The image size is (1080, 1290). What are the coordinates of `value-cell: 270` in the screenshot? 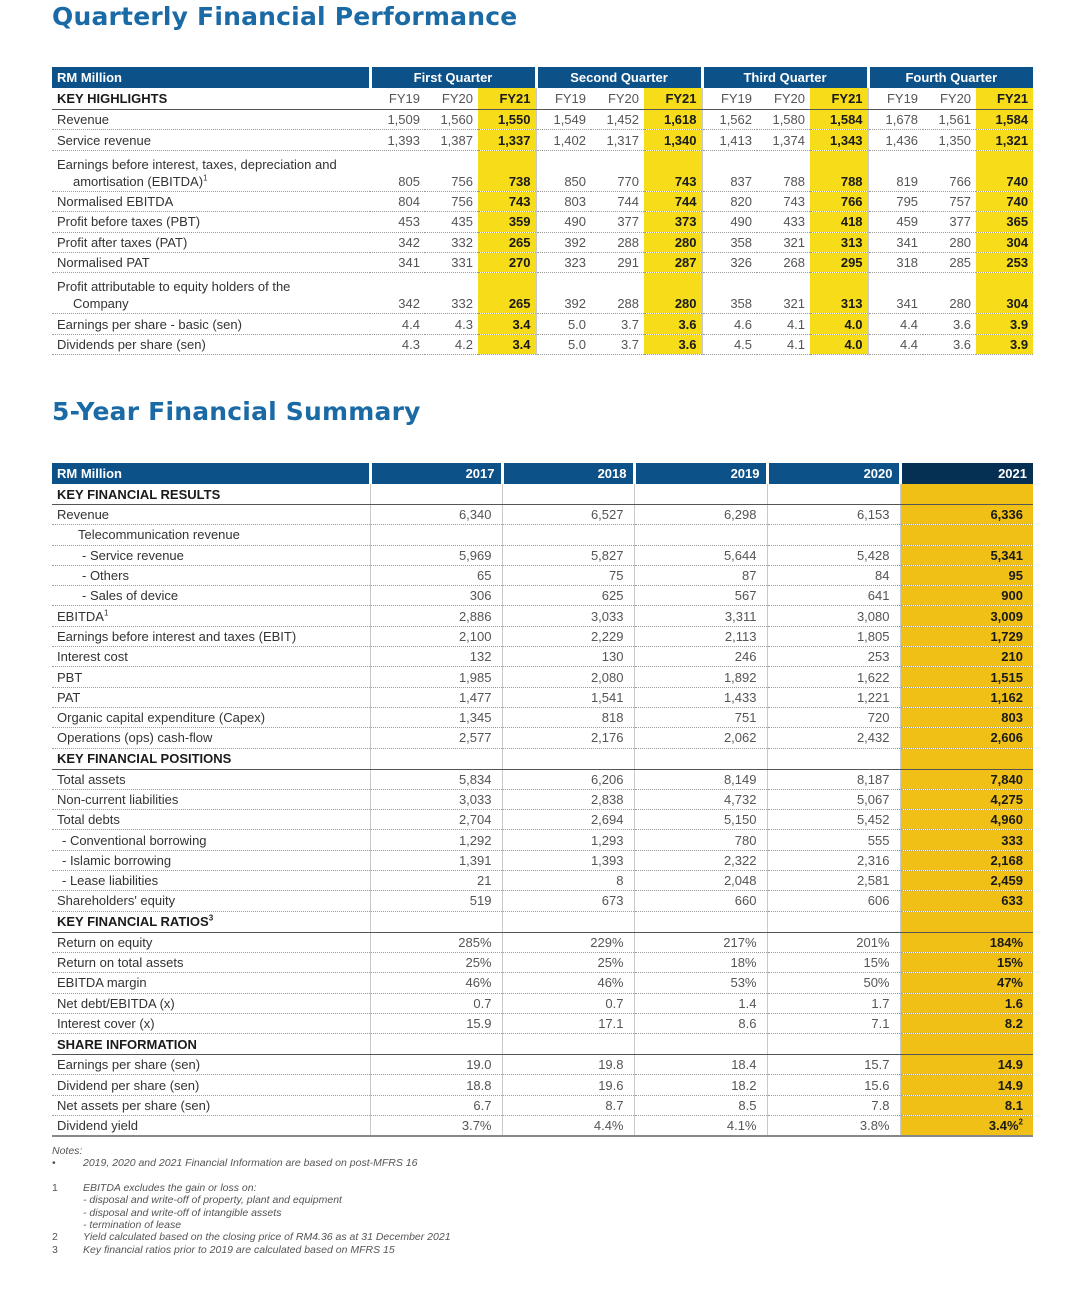 It's located at (507, 263).